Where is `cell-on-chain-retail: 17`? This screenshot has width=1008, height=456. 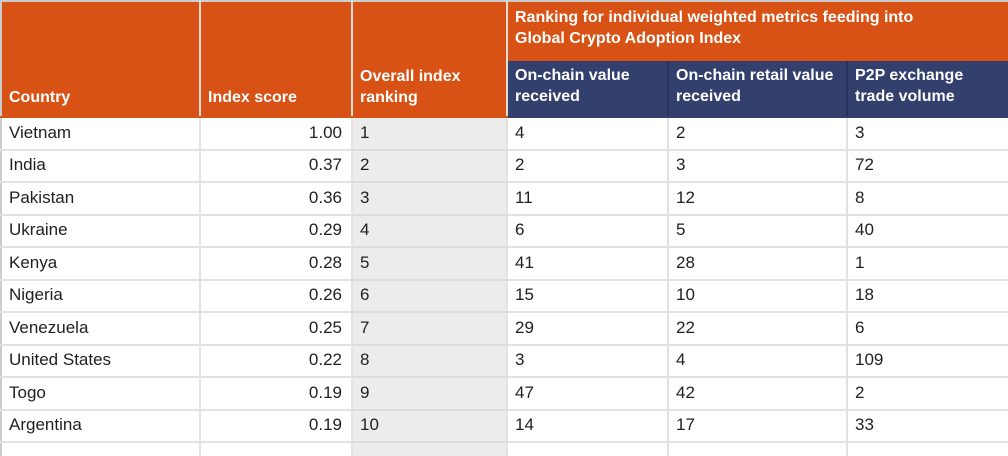
cell-on-chain-retail: 17 is located at coordinates (758, 426).